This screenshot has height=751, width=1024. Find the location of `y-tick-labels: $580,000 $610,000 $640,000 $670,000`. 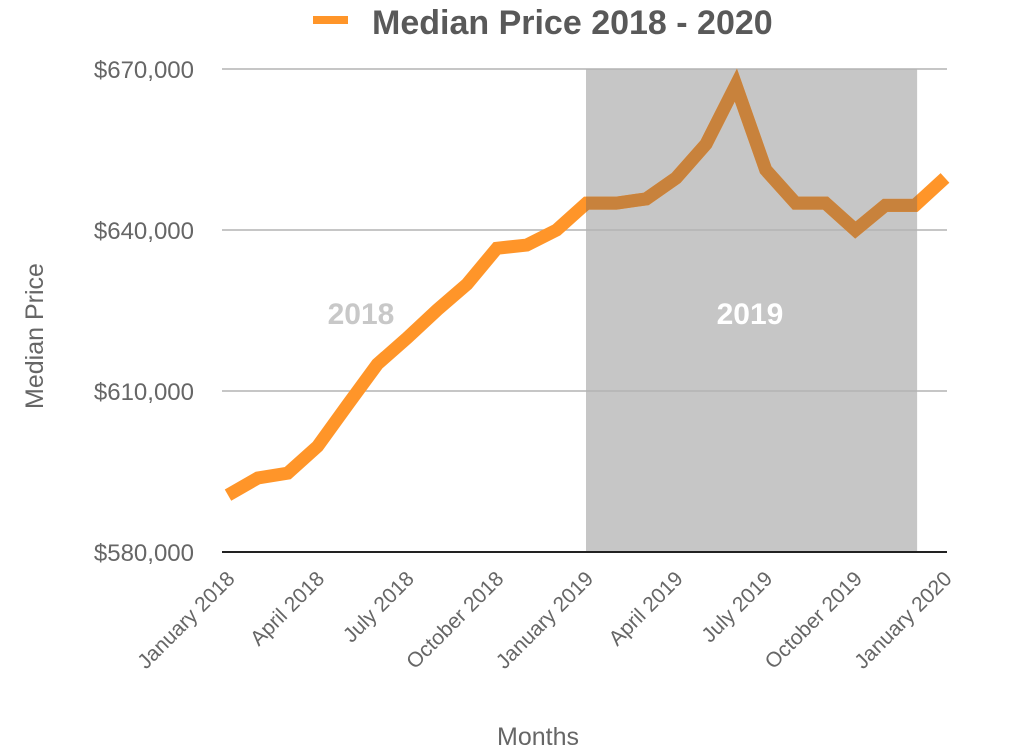

y-tick-labels: $580,000 $610,000 $640,000 $670,000 is located at coordinates (144, 312).